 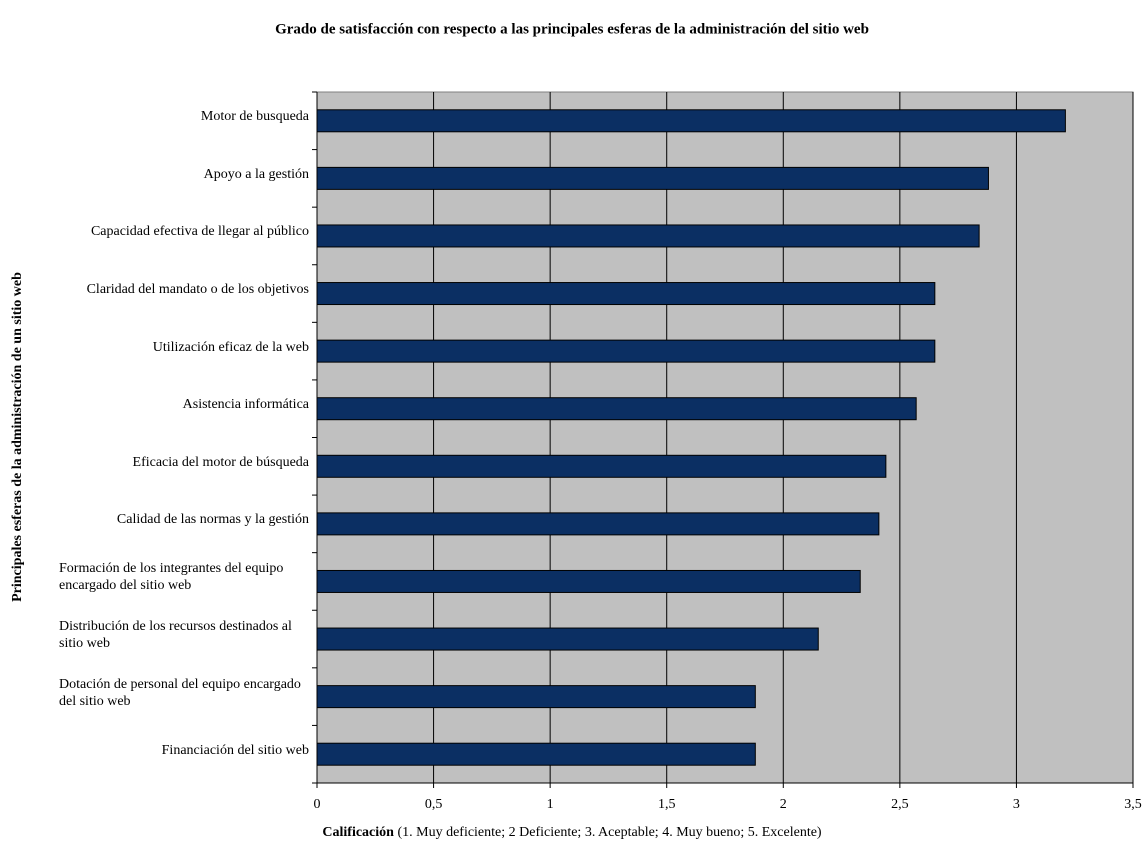 I want to click on y-tick-label: Capacidad efectiva de llegar al público, so click(x=184, y=232).